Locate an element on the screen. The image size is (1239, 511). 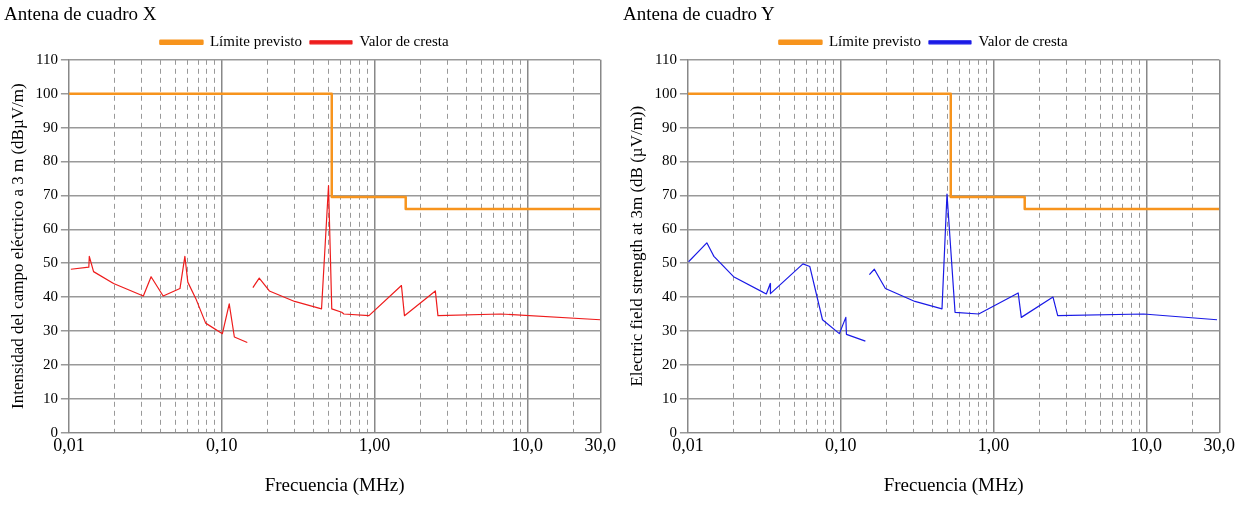
chart-title: Antena de cuadro Y is located at coordinates (699, 14).